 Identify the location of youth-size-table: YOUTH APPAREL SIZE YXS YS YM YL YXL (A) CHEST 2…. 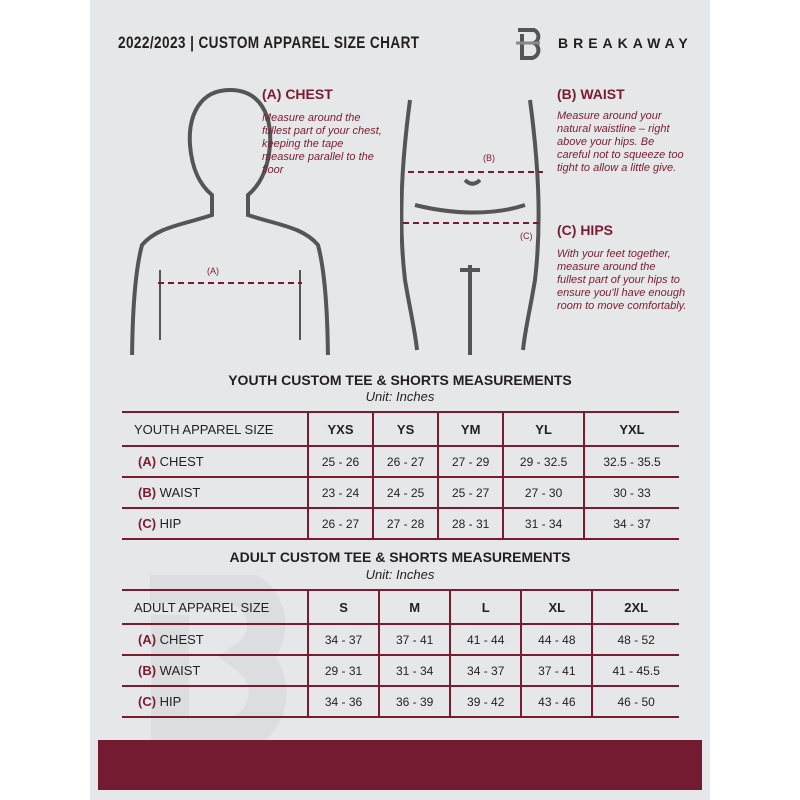
(400, 475).